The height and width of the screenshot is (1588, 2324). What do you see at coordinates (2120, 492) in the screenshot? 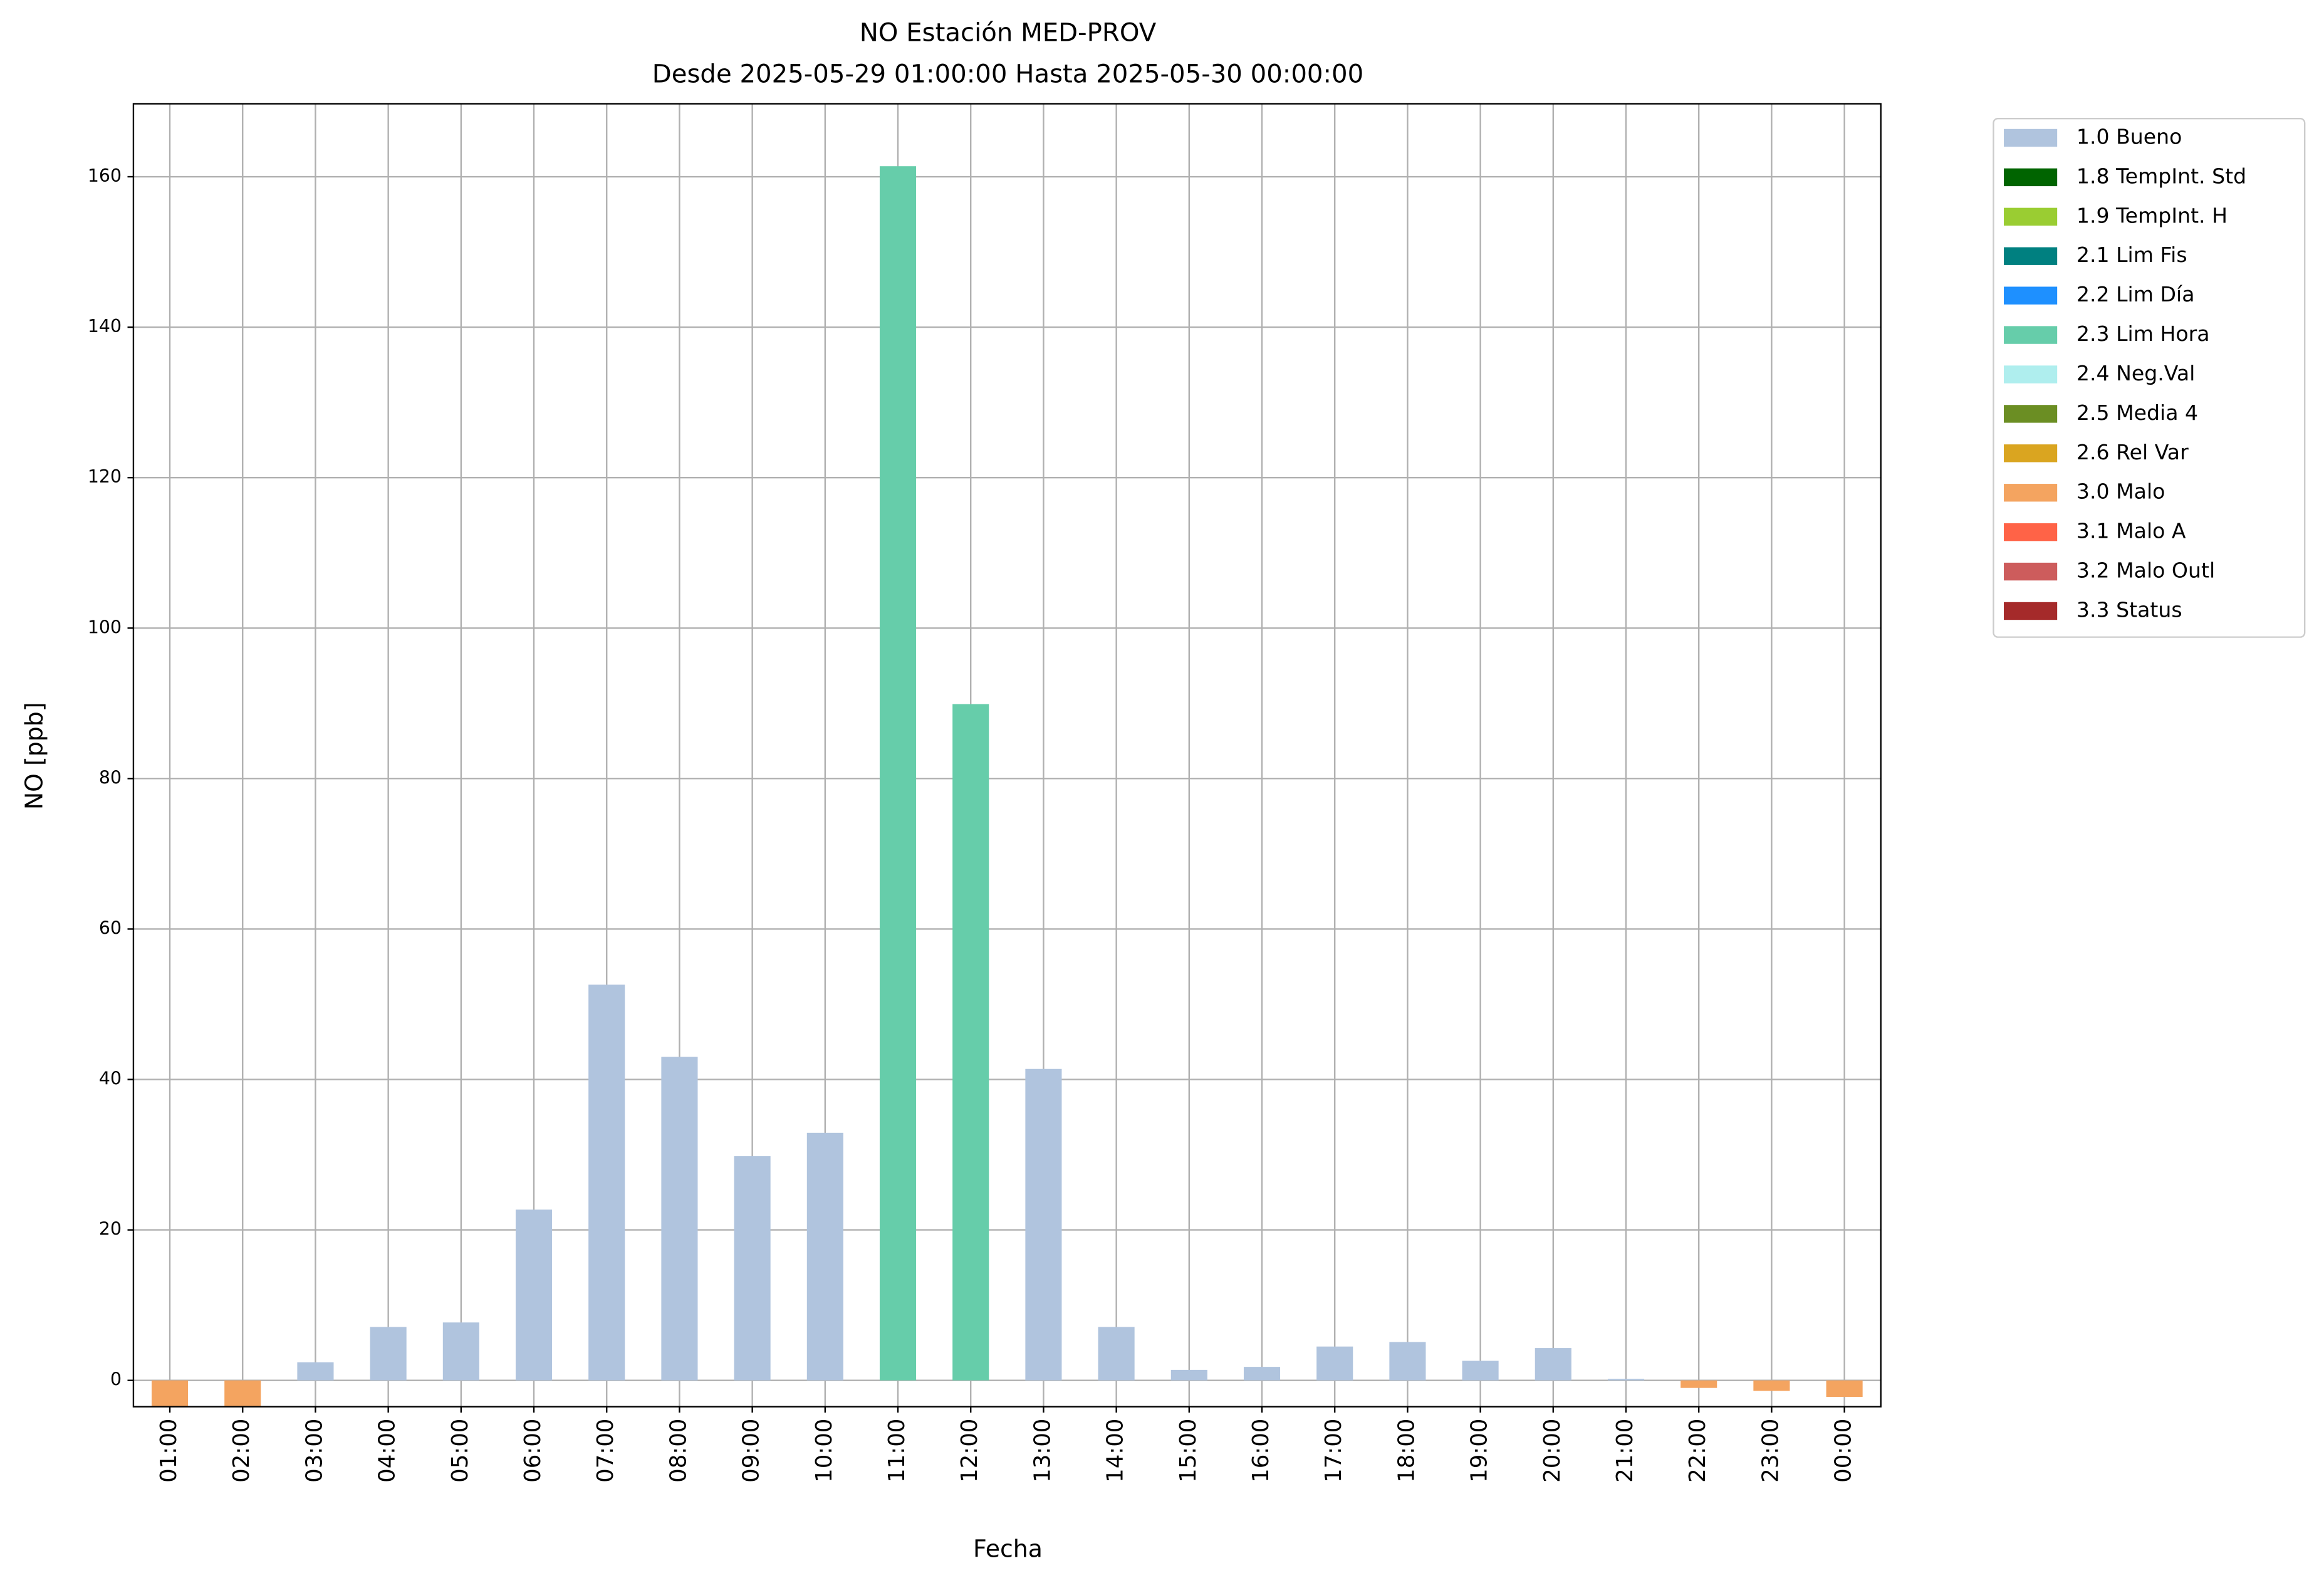
I see `legend-label: 3.0 Malo` at bounding box center [2120, 492].